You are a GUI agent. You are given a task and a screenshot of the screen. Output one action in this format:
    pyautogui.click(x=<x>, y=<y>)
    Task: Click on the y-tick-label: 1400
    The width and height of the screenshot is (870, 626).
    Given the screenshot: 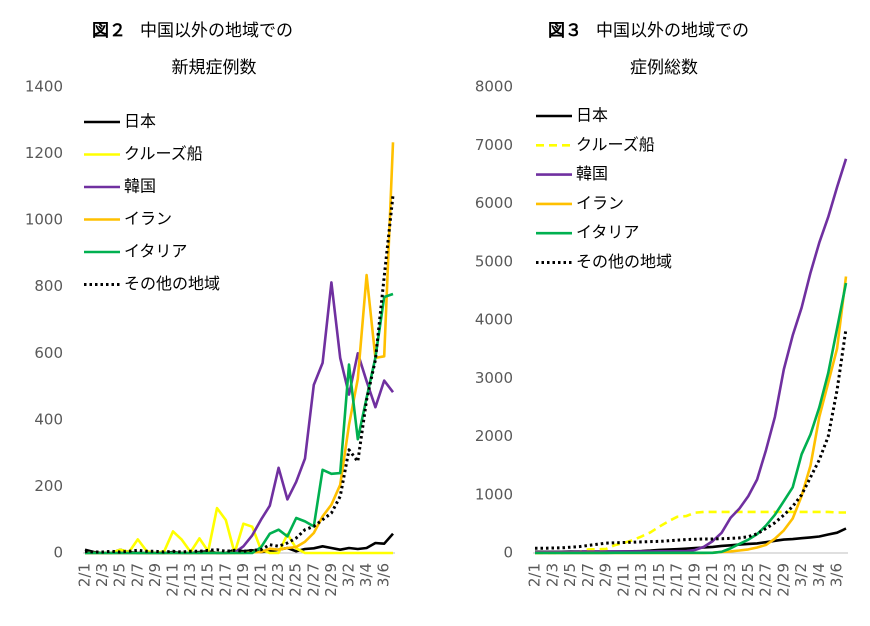 What is the action you would take?
    pyautogui.click(x=44, y=87)
    